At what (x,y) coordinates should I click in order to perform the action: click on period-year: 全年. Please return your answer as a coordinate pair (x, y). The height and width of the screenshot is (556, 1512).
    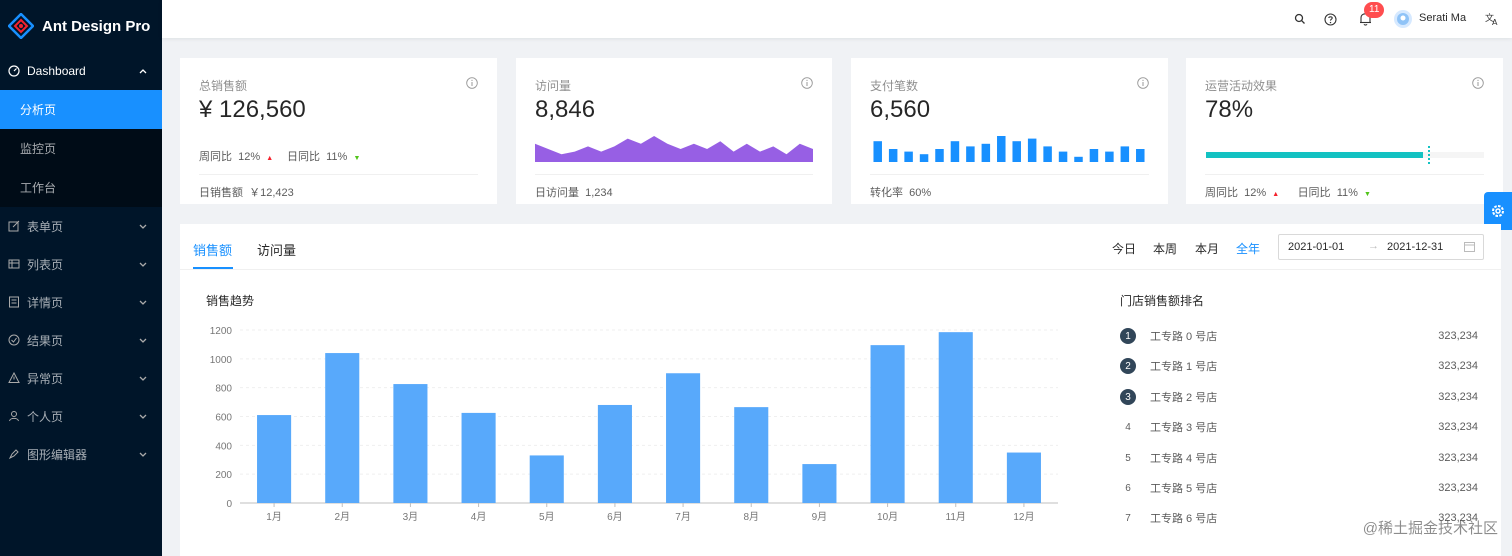
    Looking at the image, I should click on (1248, 249).